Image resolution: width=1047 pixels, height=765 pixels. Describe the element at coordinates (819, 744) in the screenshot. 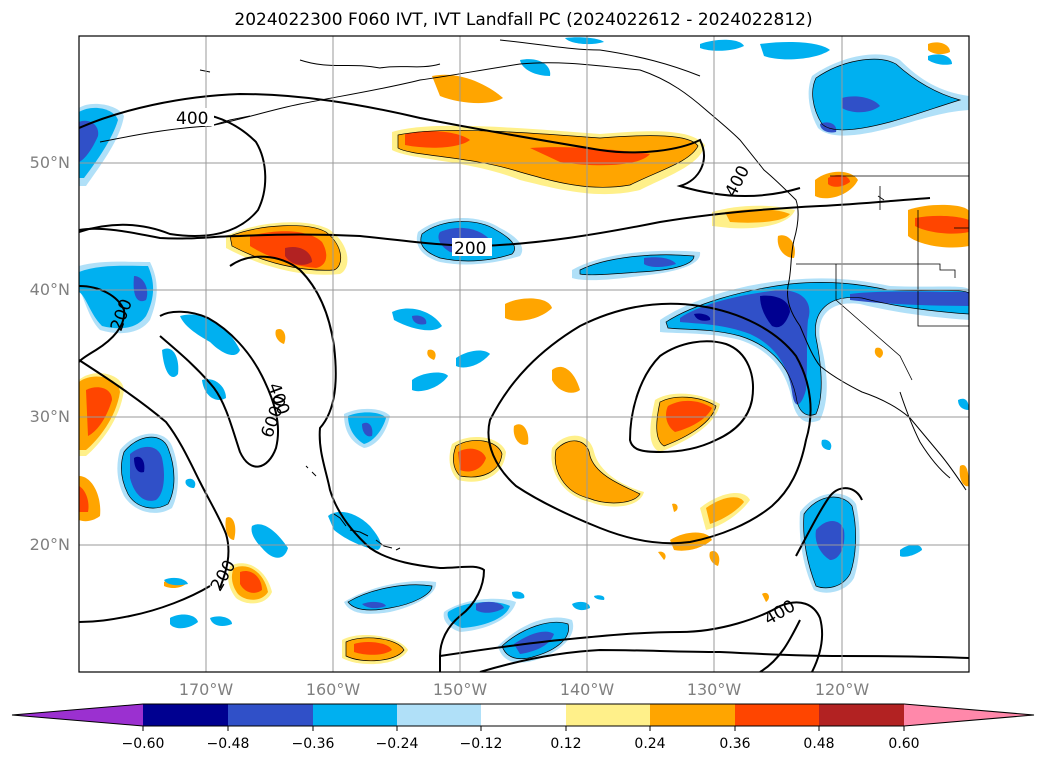

I see `colorbar-tick-label: 0.48` at that location.